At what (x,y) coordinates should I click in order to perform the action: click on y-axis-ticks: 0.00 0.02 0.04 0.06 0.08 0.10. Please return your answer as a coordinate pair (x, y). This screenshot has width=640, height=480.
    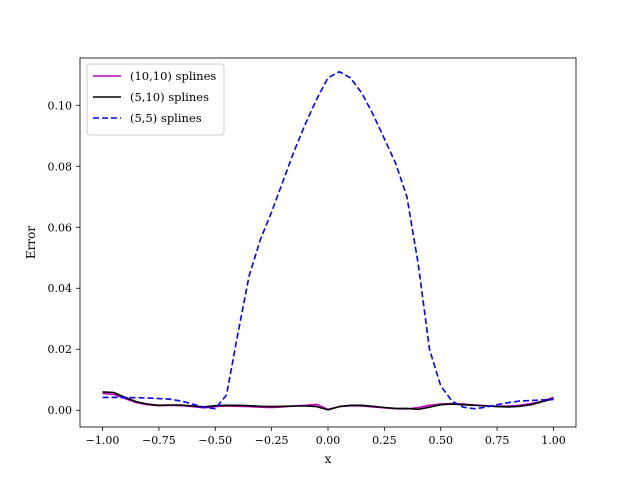
    Looking at the image, I should click on (64, 258).